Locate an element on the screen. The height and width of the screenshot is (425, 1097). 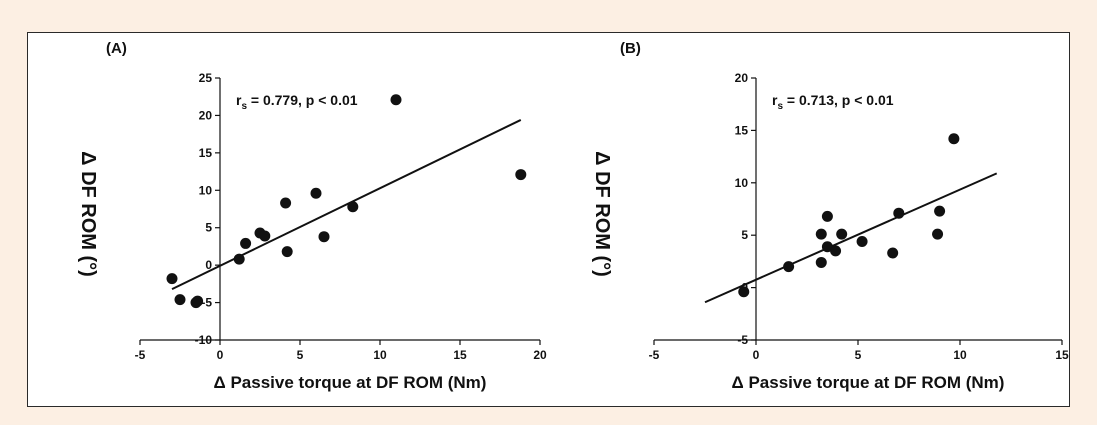
x-tick-label-b-2: 5 is located at coordinates (858, 355).